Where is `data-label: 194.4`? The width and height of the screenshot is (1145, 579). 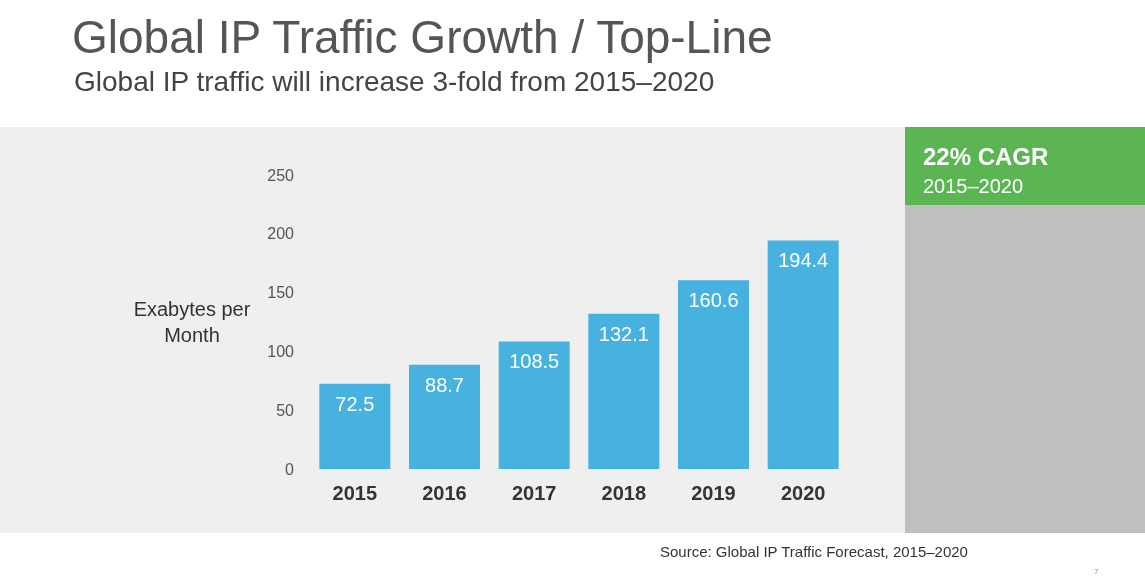
data-label: 194.4 is located at coordinates (803, 260).